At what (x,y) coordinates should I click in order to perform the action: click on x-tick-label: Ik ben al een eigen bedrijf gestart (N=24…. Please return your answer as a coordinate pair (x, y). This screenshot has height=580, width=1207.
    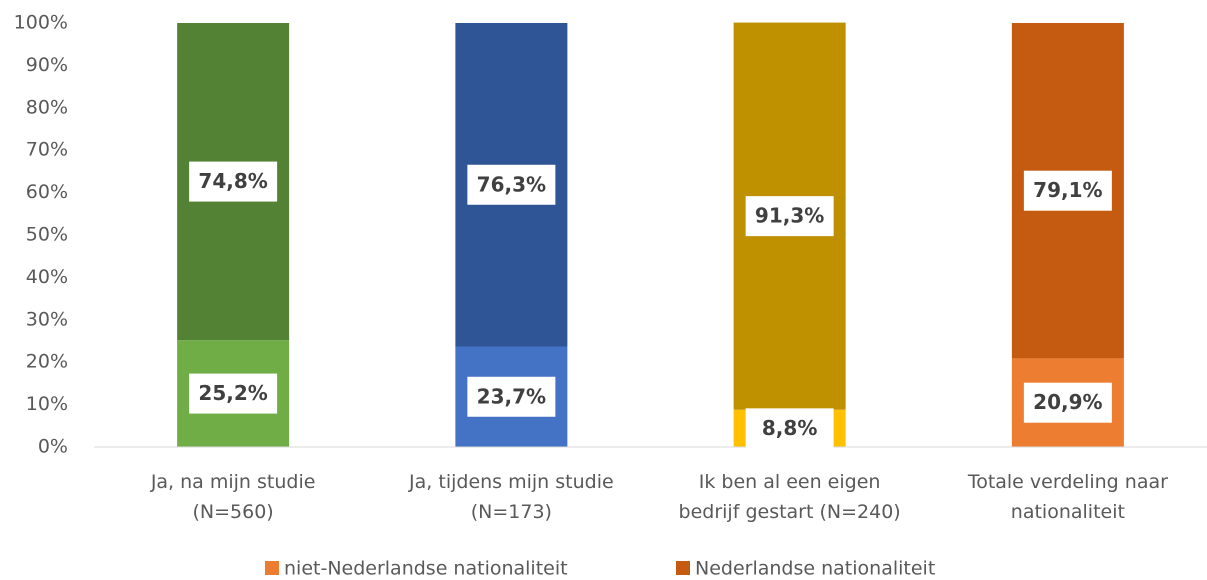
    Looking at the image, I should click on (790, 497).